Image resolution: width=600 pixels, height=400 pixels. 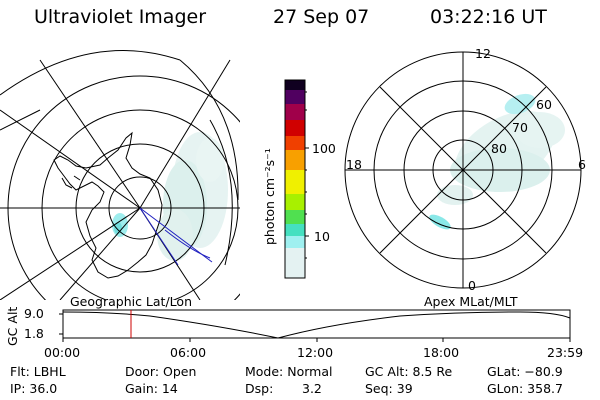 What do you see at coordinates (161, 371) in the screenshot?
I see `status-door: Door: Open` at bounding box center [161, 371].